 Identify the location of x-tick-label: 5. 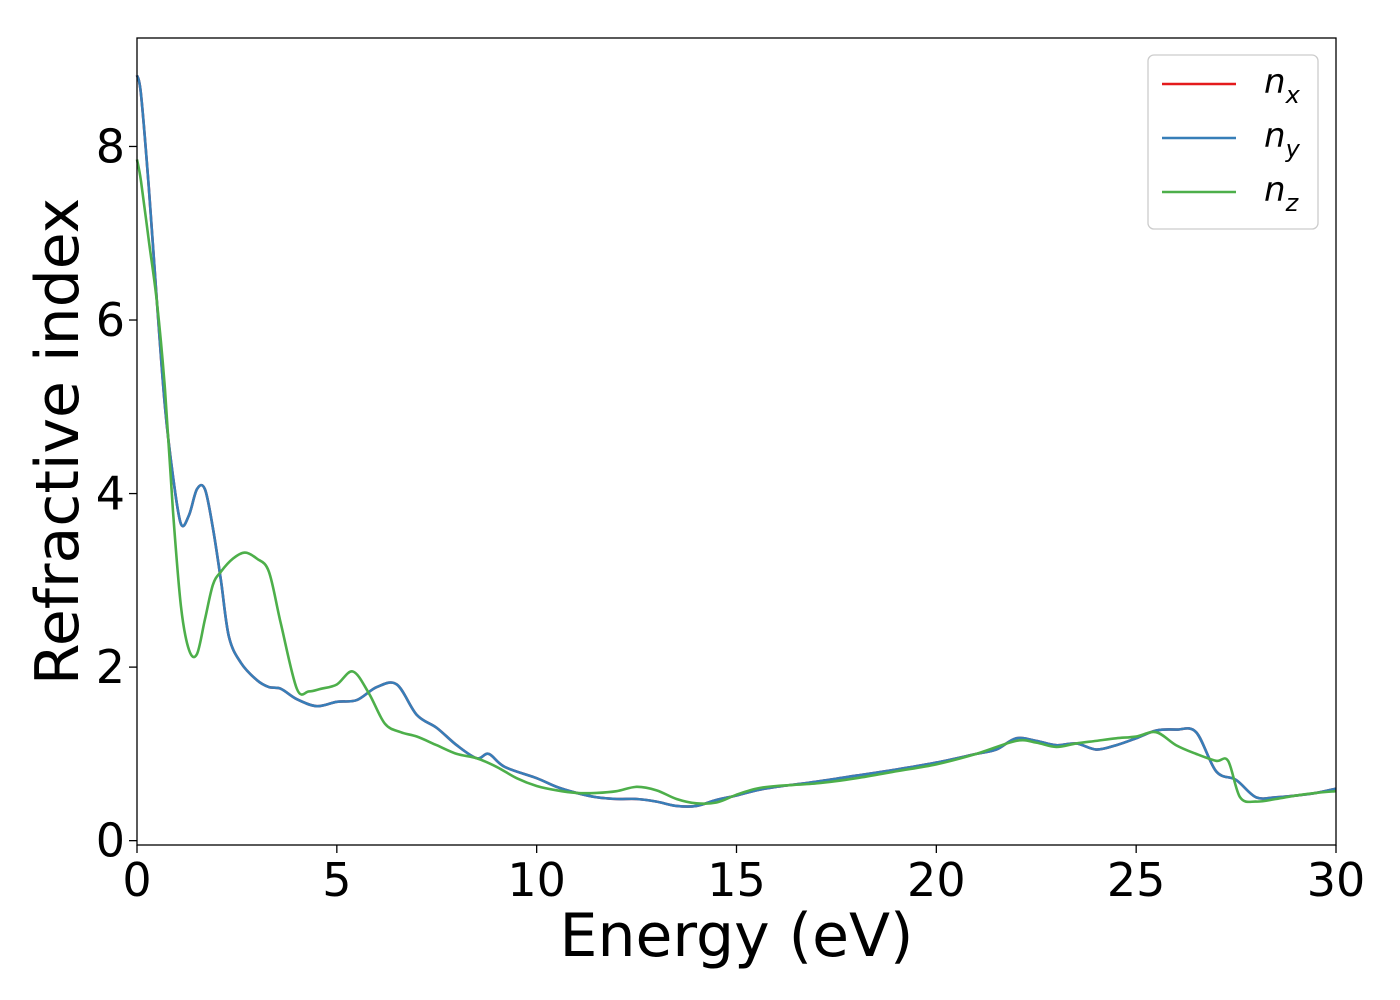
(336, 880).